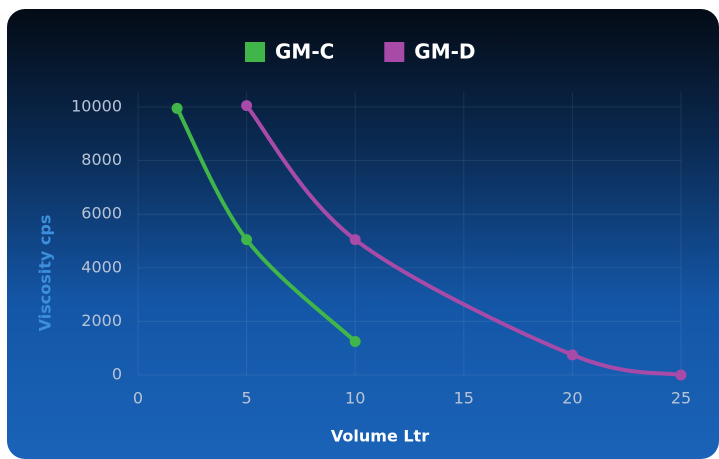 Image resolution: width=719 pixels, height=459 pixels. Describe the element at coordinates (138, 398) in the screenshot. I see `x-tick-label: 0` at that location.